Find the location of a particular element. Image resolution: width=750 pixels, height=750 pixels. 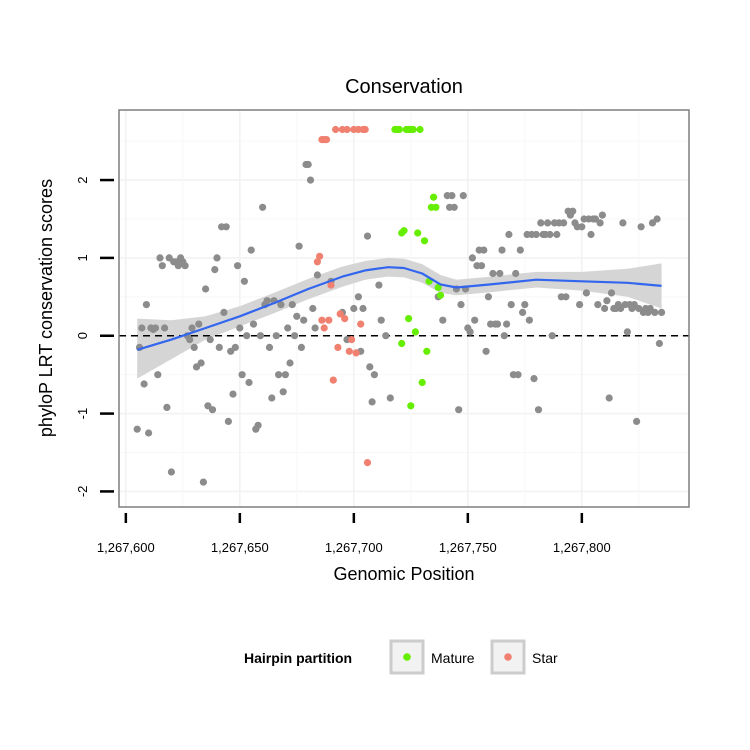

loess-line is located at coordinates (399, 308).